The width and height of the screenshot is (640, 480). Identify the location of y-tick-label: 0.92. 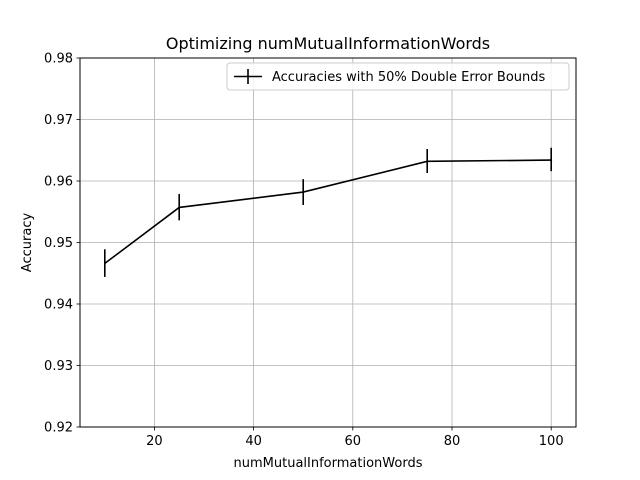
(58, 428).